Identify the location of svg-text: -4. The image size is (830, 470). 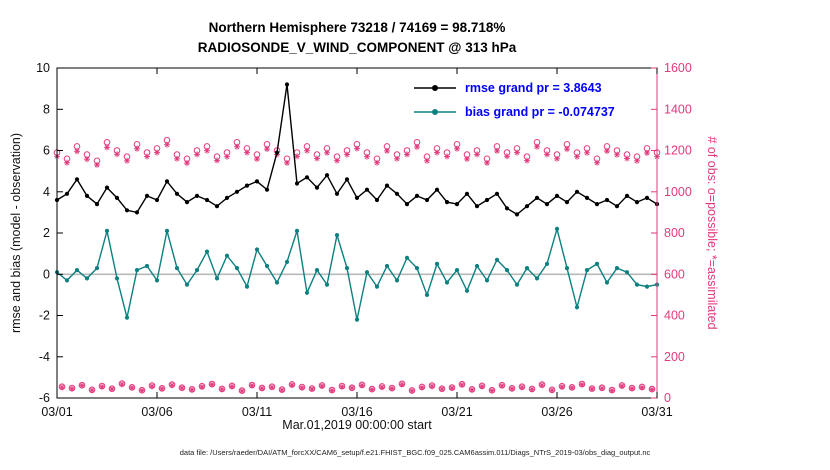
(44, 357).